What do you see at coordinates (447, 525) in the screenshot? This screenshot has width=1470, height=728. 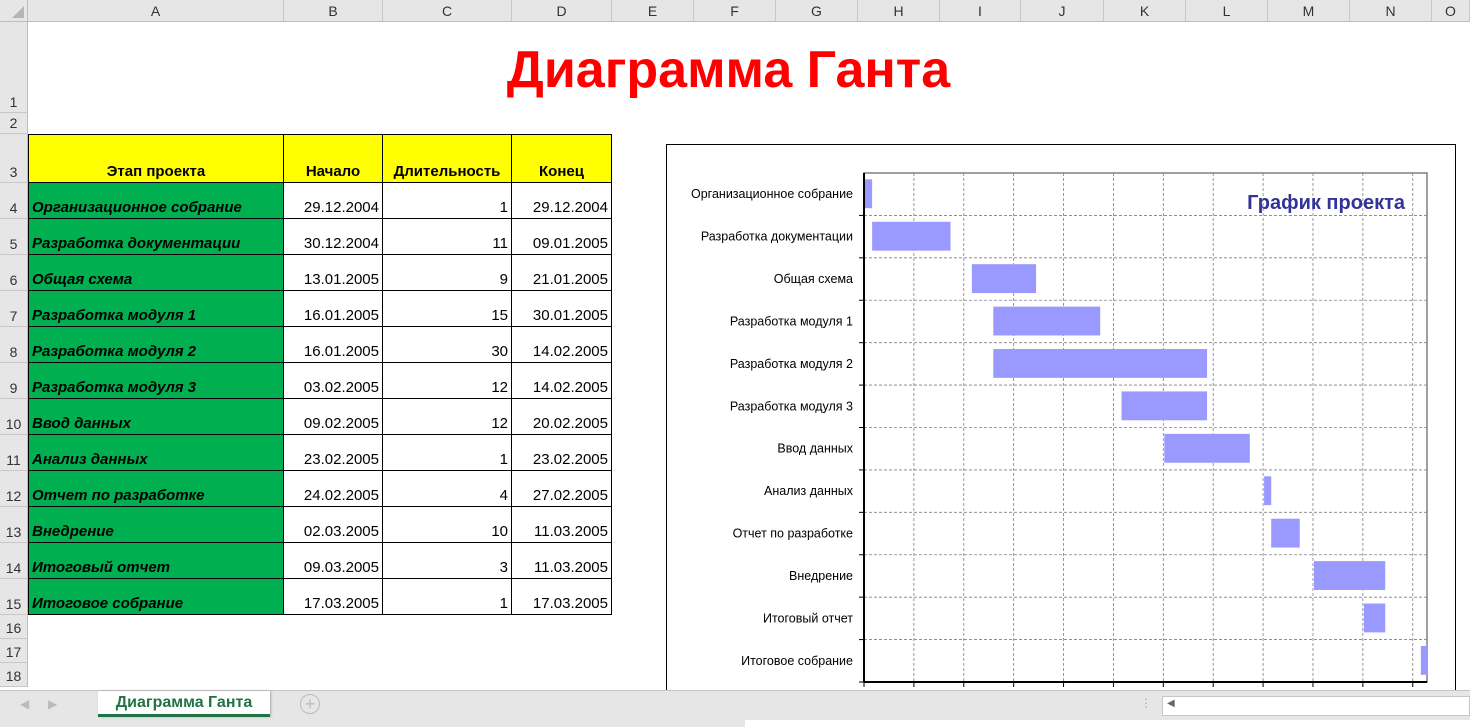 I see `table-cell: 10` at bounding box center [447, 525].